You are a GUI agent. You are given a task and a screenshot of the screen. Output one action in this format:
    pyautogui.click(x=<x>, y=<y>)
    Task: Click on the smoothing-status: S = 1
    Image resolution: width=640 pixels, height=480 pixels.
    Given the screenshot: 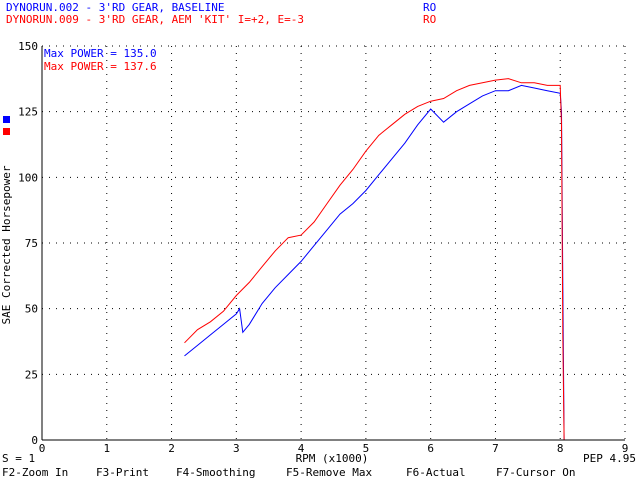 What is the action you would take?
    pyautogui.click(x=18, y=458)
    